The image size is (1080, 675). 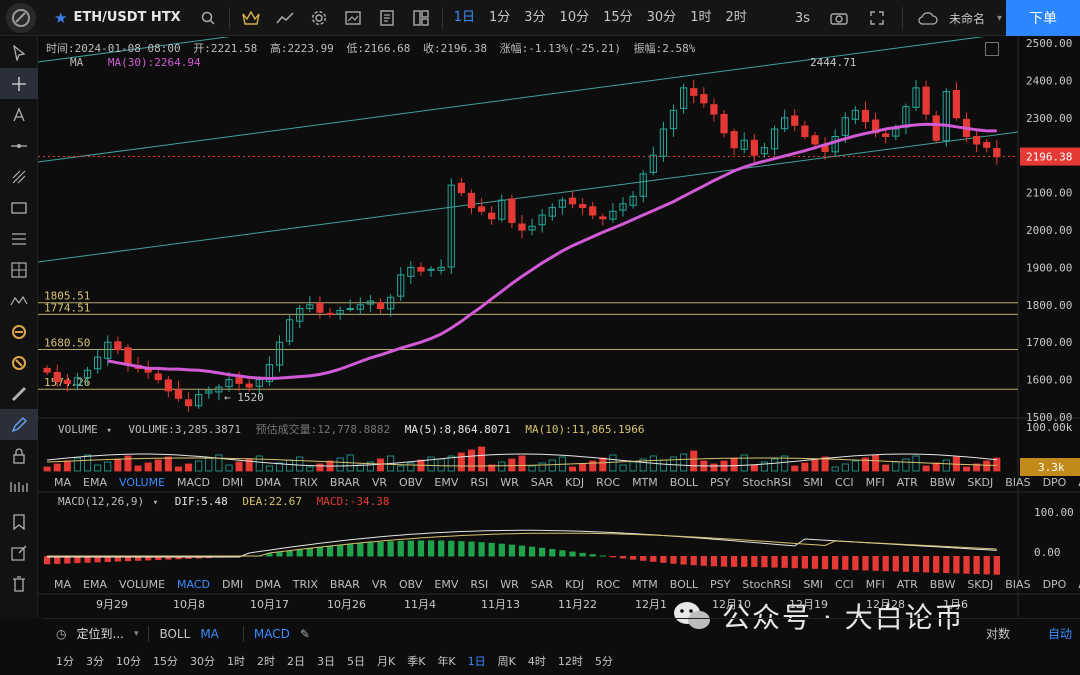 What do you see at coordinates (19, 269) in the screenshot?
I see `measure-icon` at bounding box center [19, 269].